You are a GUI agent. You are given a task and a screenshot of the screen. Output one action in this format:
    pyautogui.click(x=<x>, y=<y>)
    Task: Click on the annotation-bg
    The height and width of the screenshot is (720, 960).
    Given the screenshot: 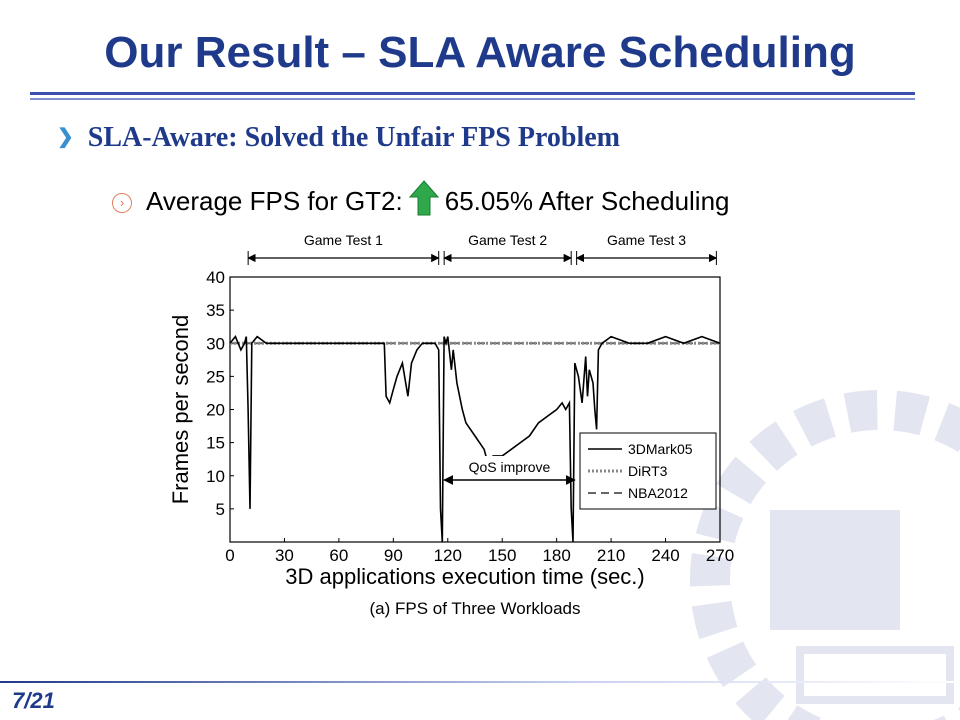 What is the action you would take?
    pyautogui.click(x=509, y=466)
    